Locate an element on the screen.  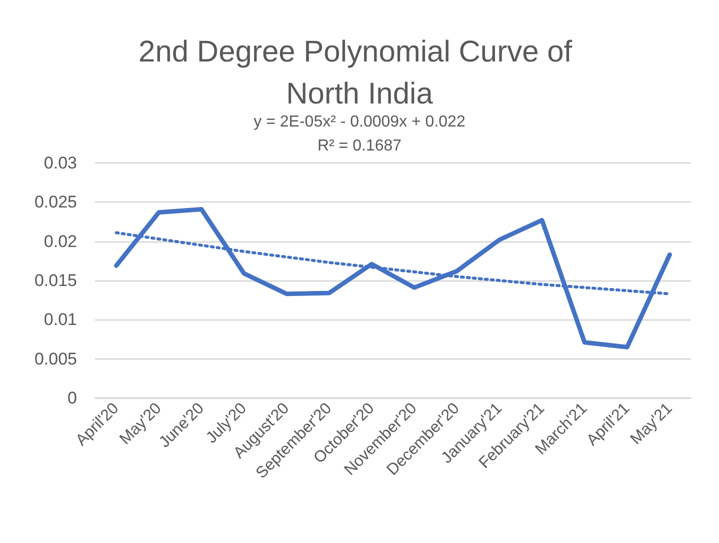
text: R² = 0.1687 is located at coordinates (359, 146).